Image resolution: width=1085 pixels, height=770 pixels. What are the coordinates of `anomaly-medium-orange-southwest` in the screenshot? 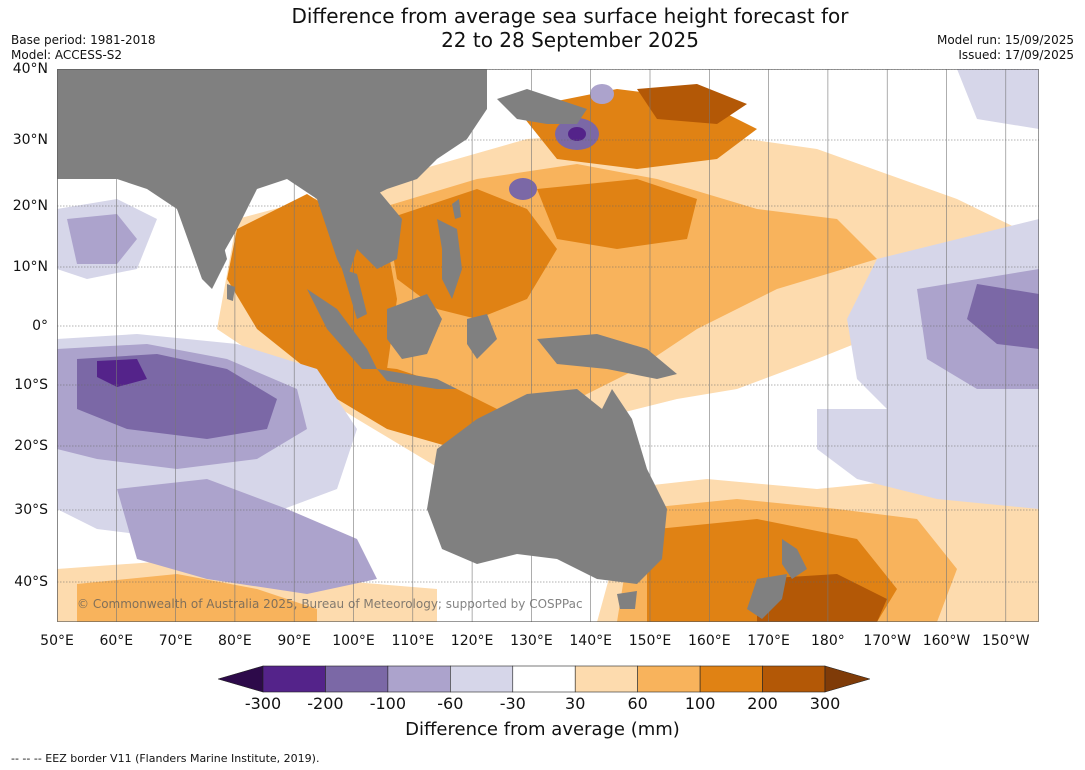 It's located at (197, 598).